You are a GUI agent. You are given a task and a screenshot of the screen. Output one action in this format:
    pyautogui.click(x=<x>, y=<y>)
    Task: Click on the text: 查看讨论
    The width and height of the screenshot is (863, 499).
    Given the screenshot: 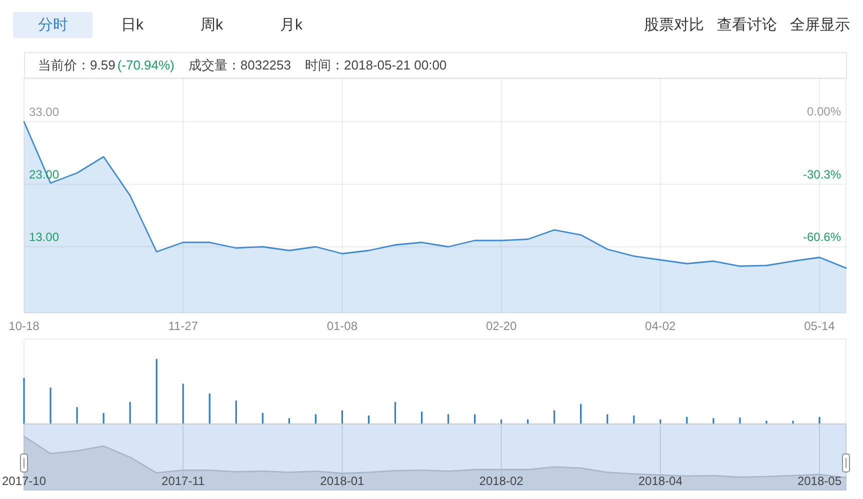 What is the action you would take?
    pyautogui.click(x=747, y=25)
    